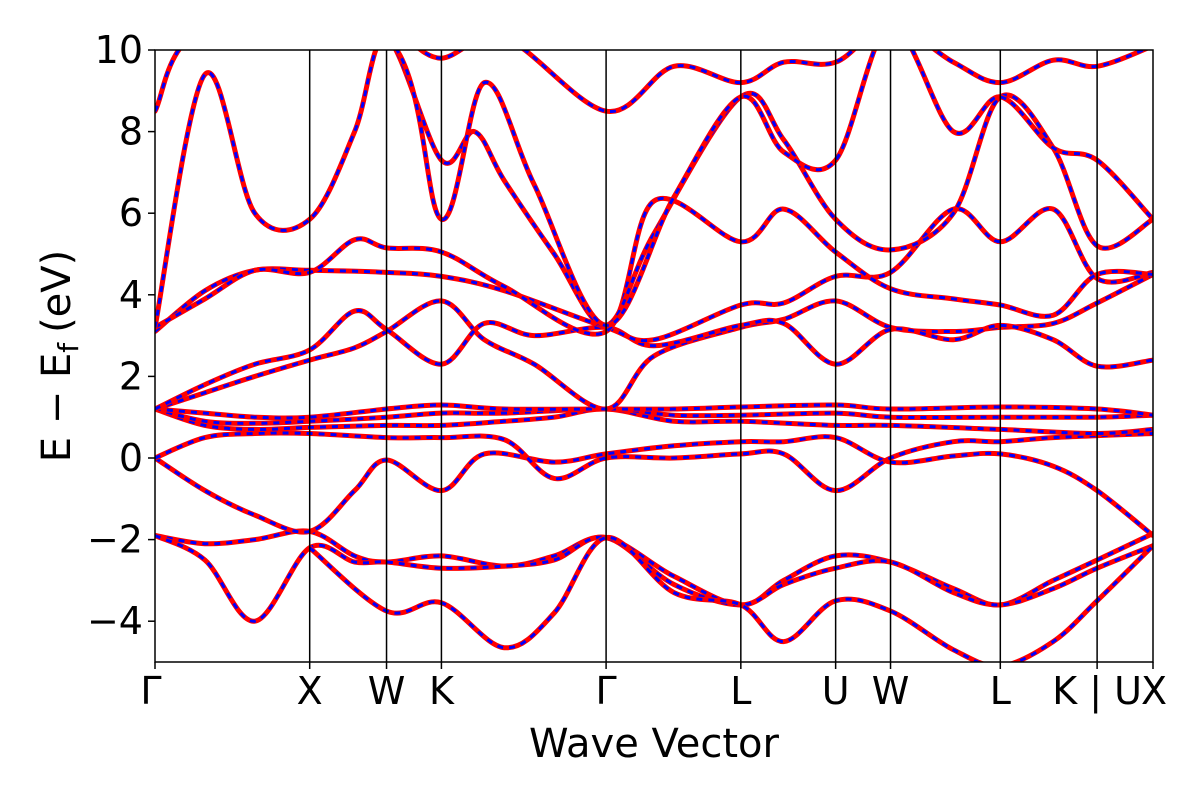  I want to click on x-tick-label-11: X, so click(1154, 691).